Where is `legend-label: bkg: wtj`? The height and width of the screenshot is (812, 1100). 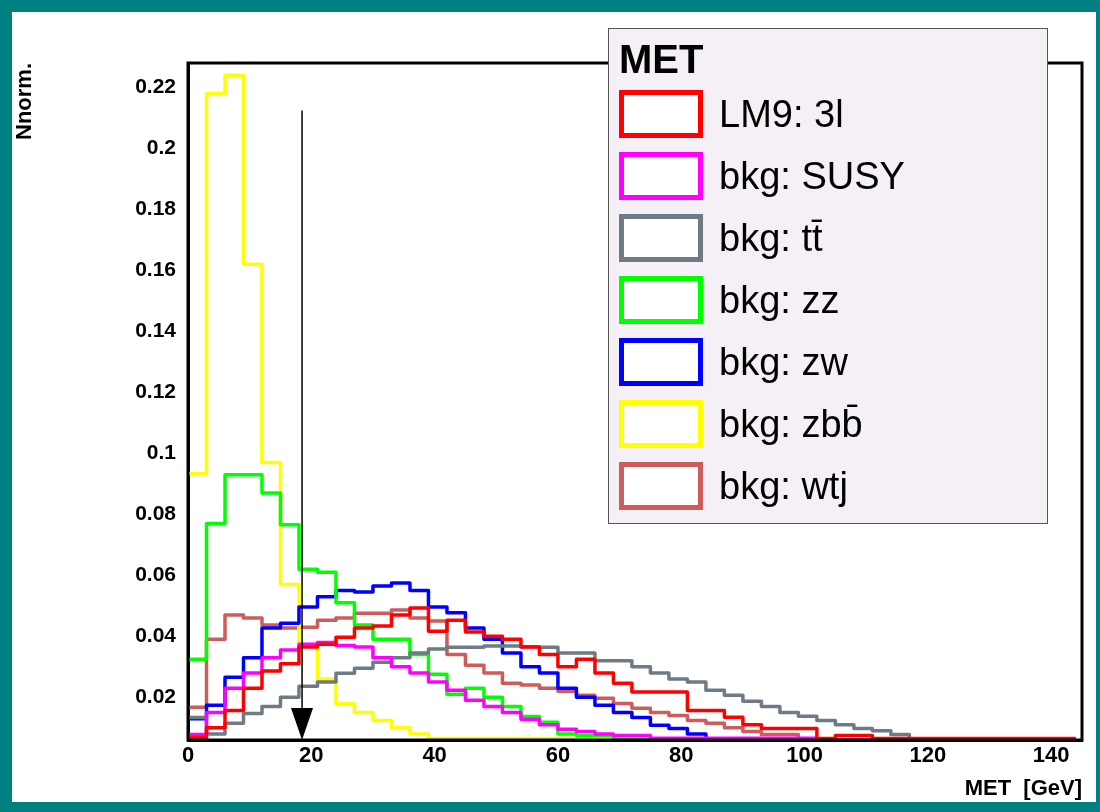 legend-label: bkg: wtj is located at coordinates (783, 486).